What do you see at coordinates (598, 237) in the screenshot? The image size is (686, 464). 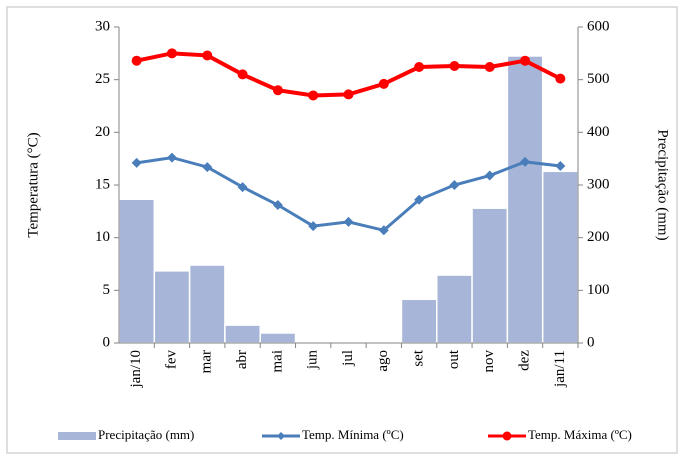 I see `y2-tick-label: 200` at bounding box center [598, 237].